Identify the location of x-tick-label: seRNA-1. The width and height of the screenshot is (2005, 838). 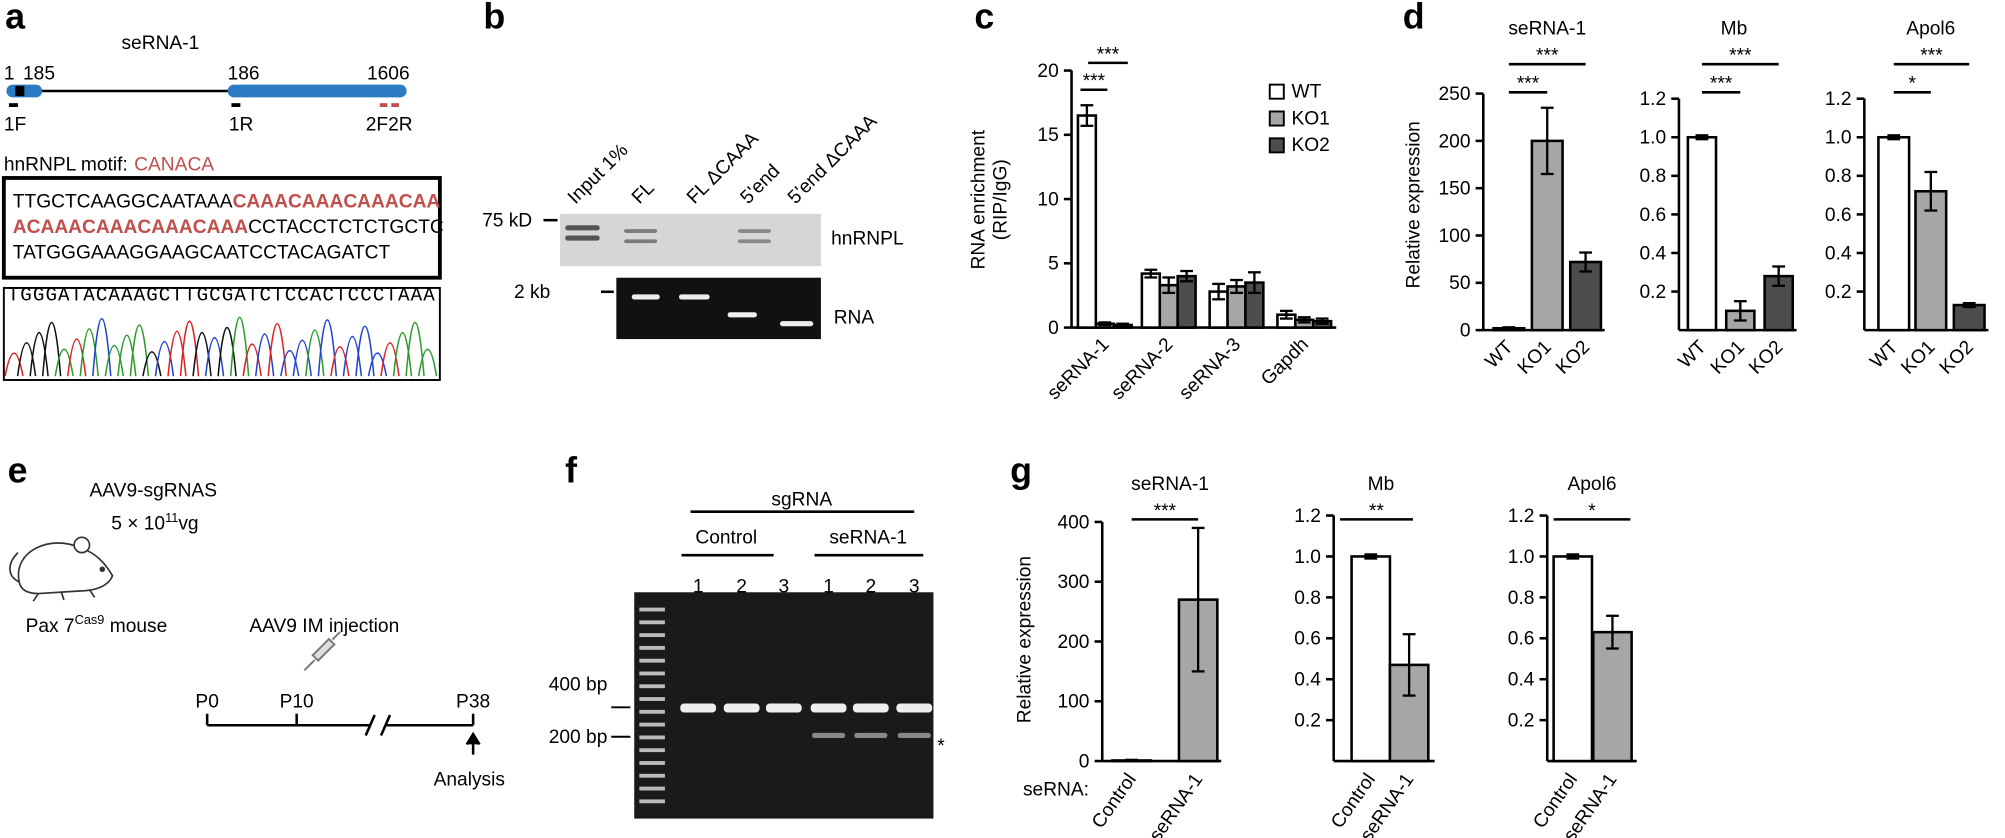
(1177, 804).